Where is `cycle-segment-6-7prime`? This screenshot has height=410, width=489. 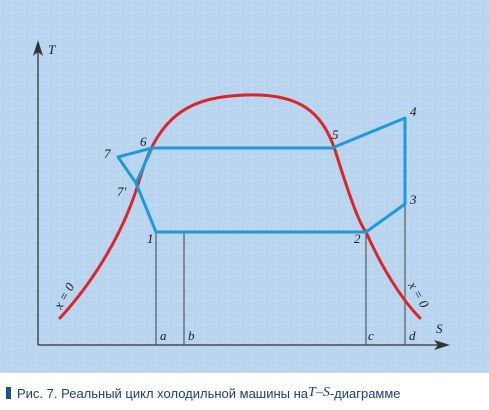 cycle-segment-6-7prime is located at coordinates (144, 165).